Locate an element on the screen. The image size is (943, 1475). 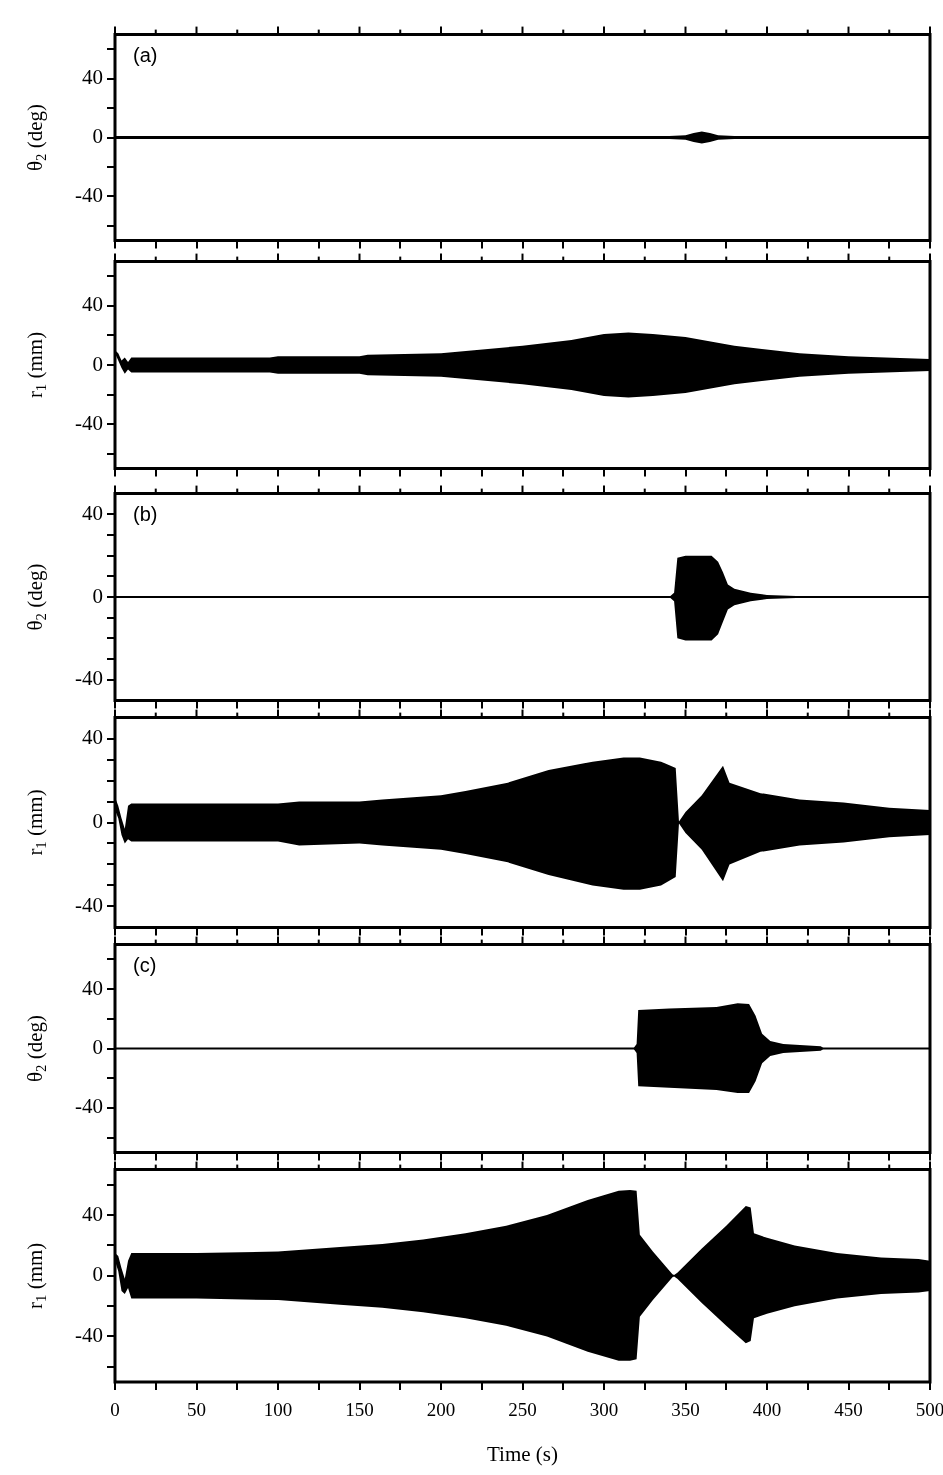
annotation: (b) is located at coordinates (145, 514).